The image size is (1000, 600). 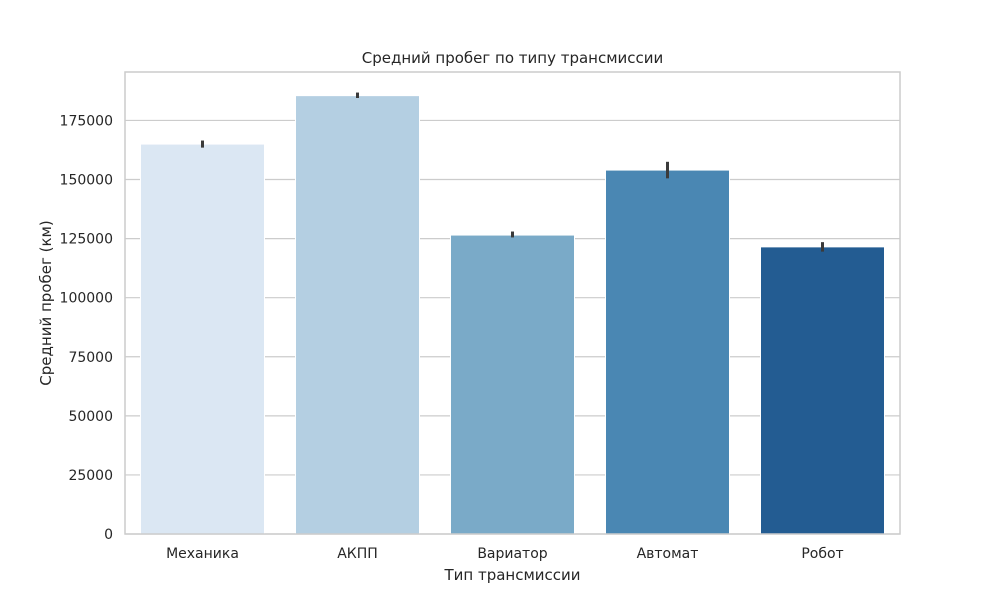 What do you see at coordinates (357, 554) in the screenshot?
I see `x-tick-label: АКПП` at bounding box center [357, 554].